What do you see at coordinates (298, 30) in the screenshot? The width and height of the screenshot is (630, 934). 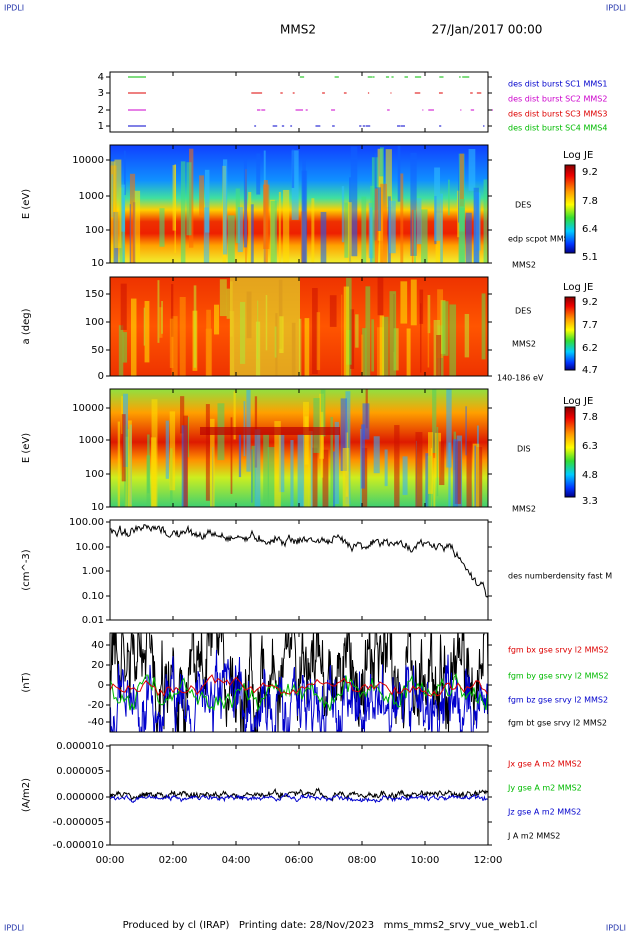 I see `spacecraft: MMS2` at bounding box center [298, 30].